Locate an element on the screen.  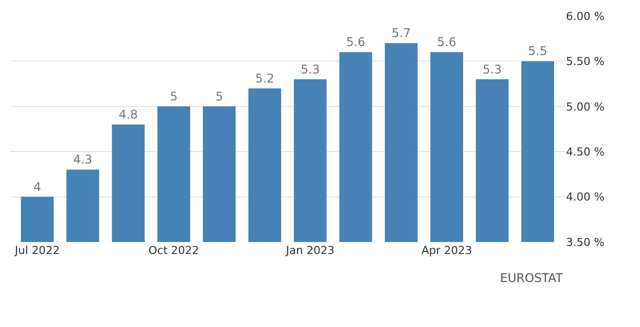
y-tick-label: 6.00 % is located at coordinates (585, 16).